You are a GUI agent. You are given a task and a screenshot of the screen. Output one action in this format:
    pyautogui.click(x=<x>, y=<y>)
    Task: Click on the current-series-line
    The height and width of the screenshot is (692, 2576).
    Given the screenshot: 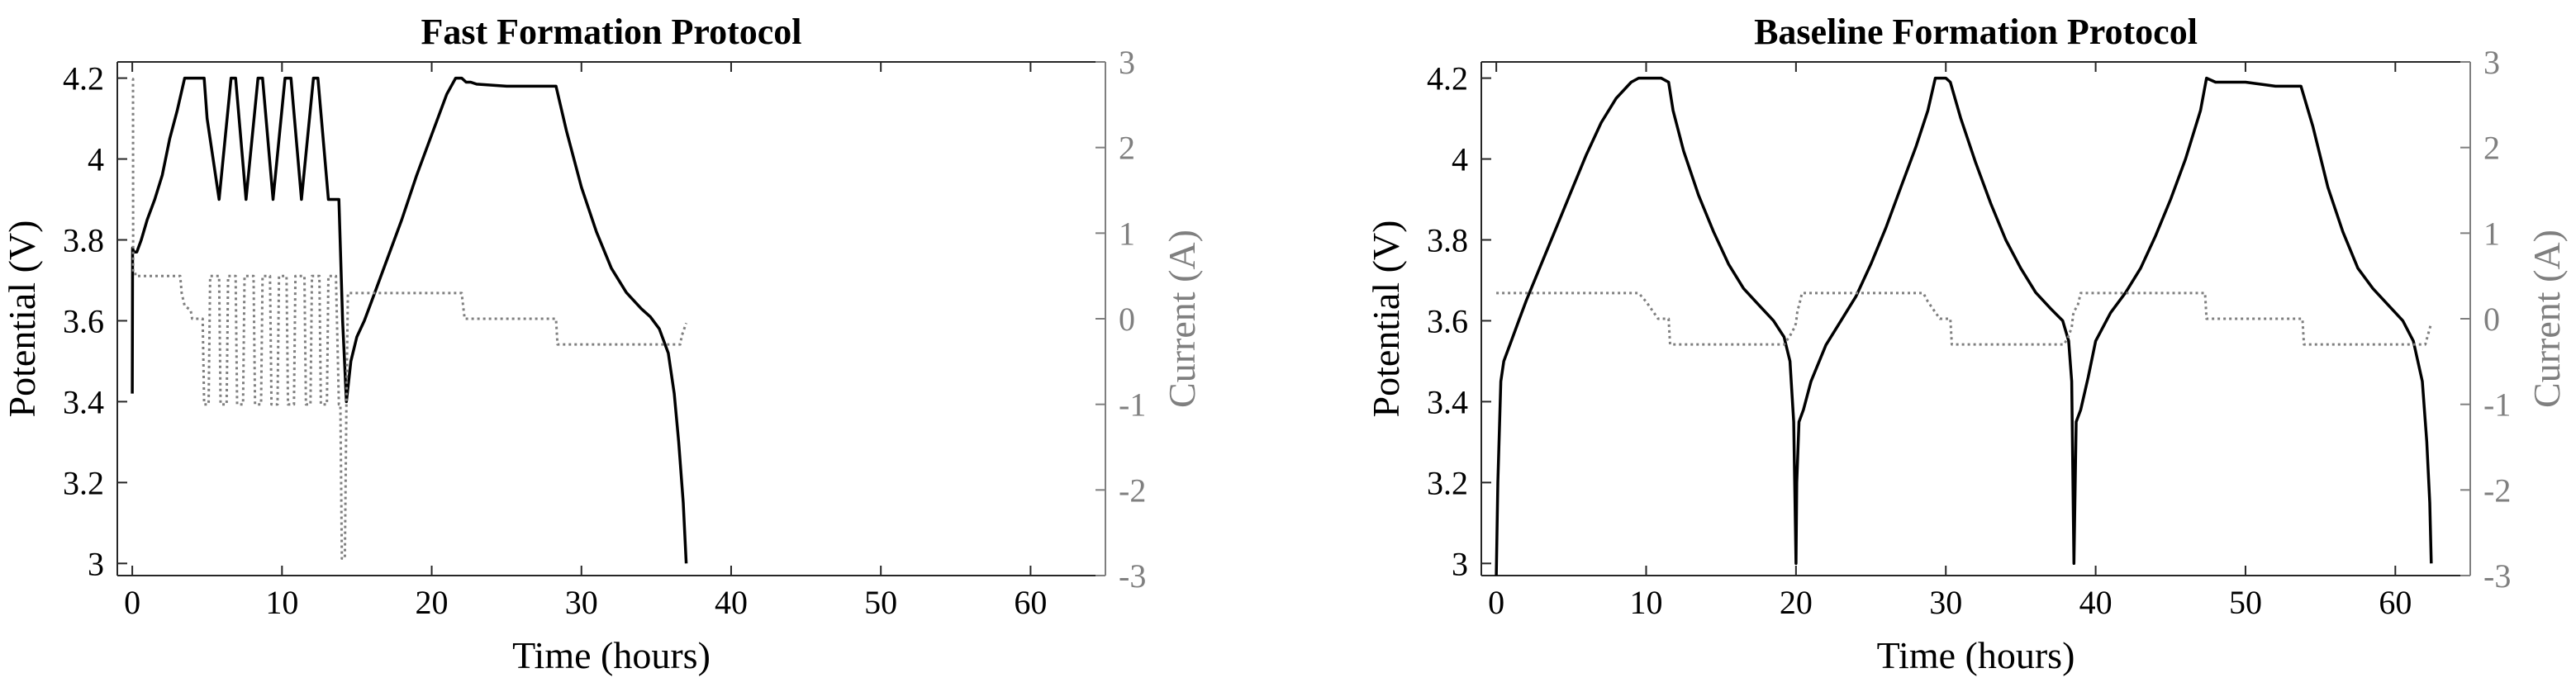 What is the action you would take?
    pyautogui.click(x=1964, y=319)
    